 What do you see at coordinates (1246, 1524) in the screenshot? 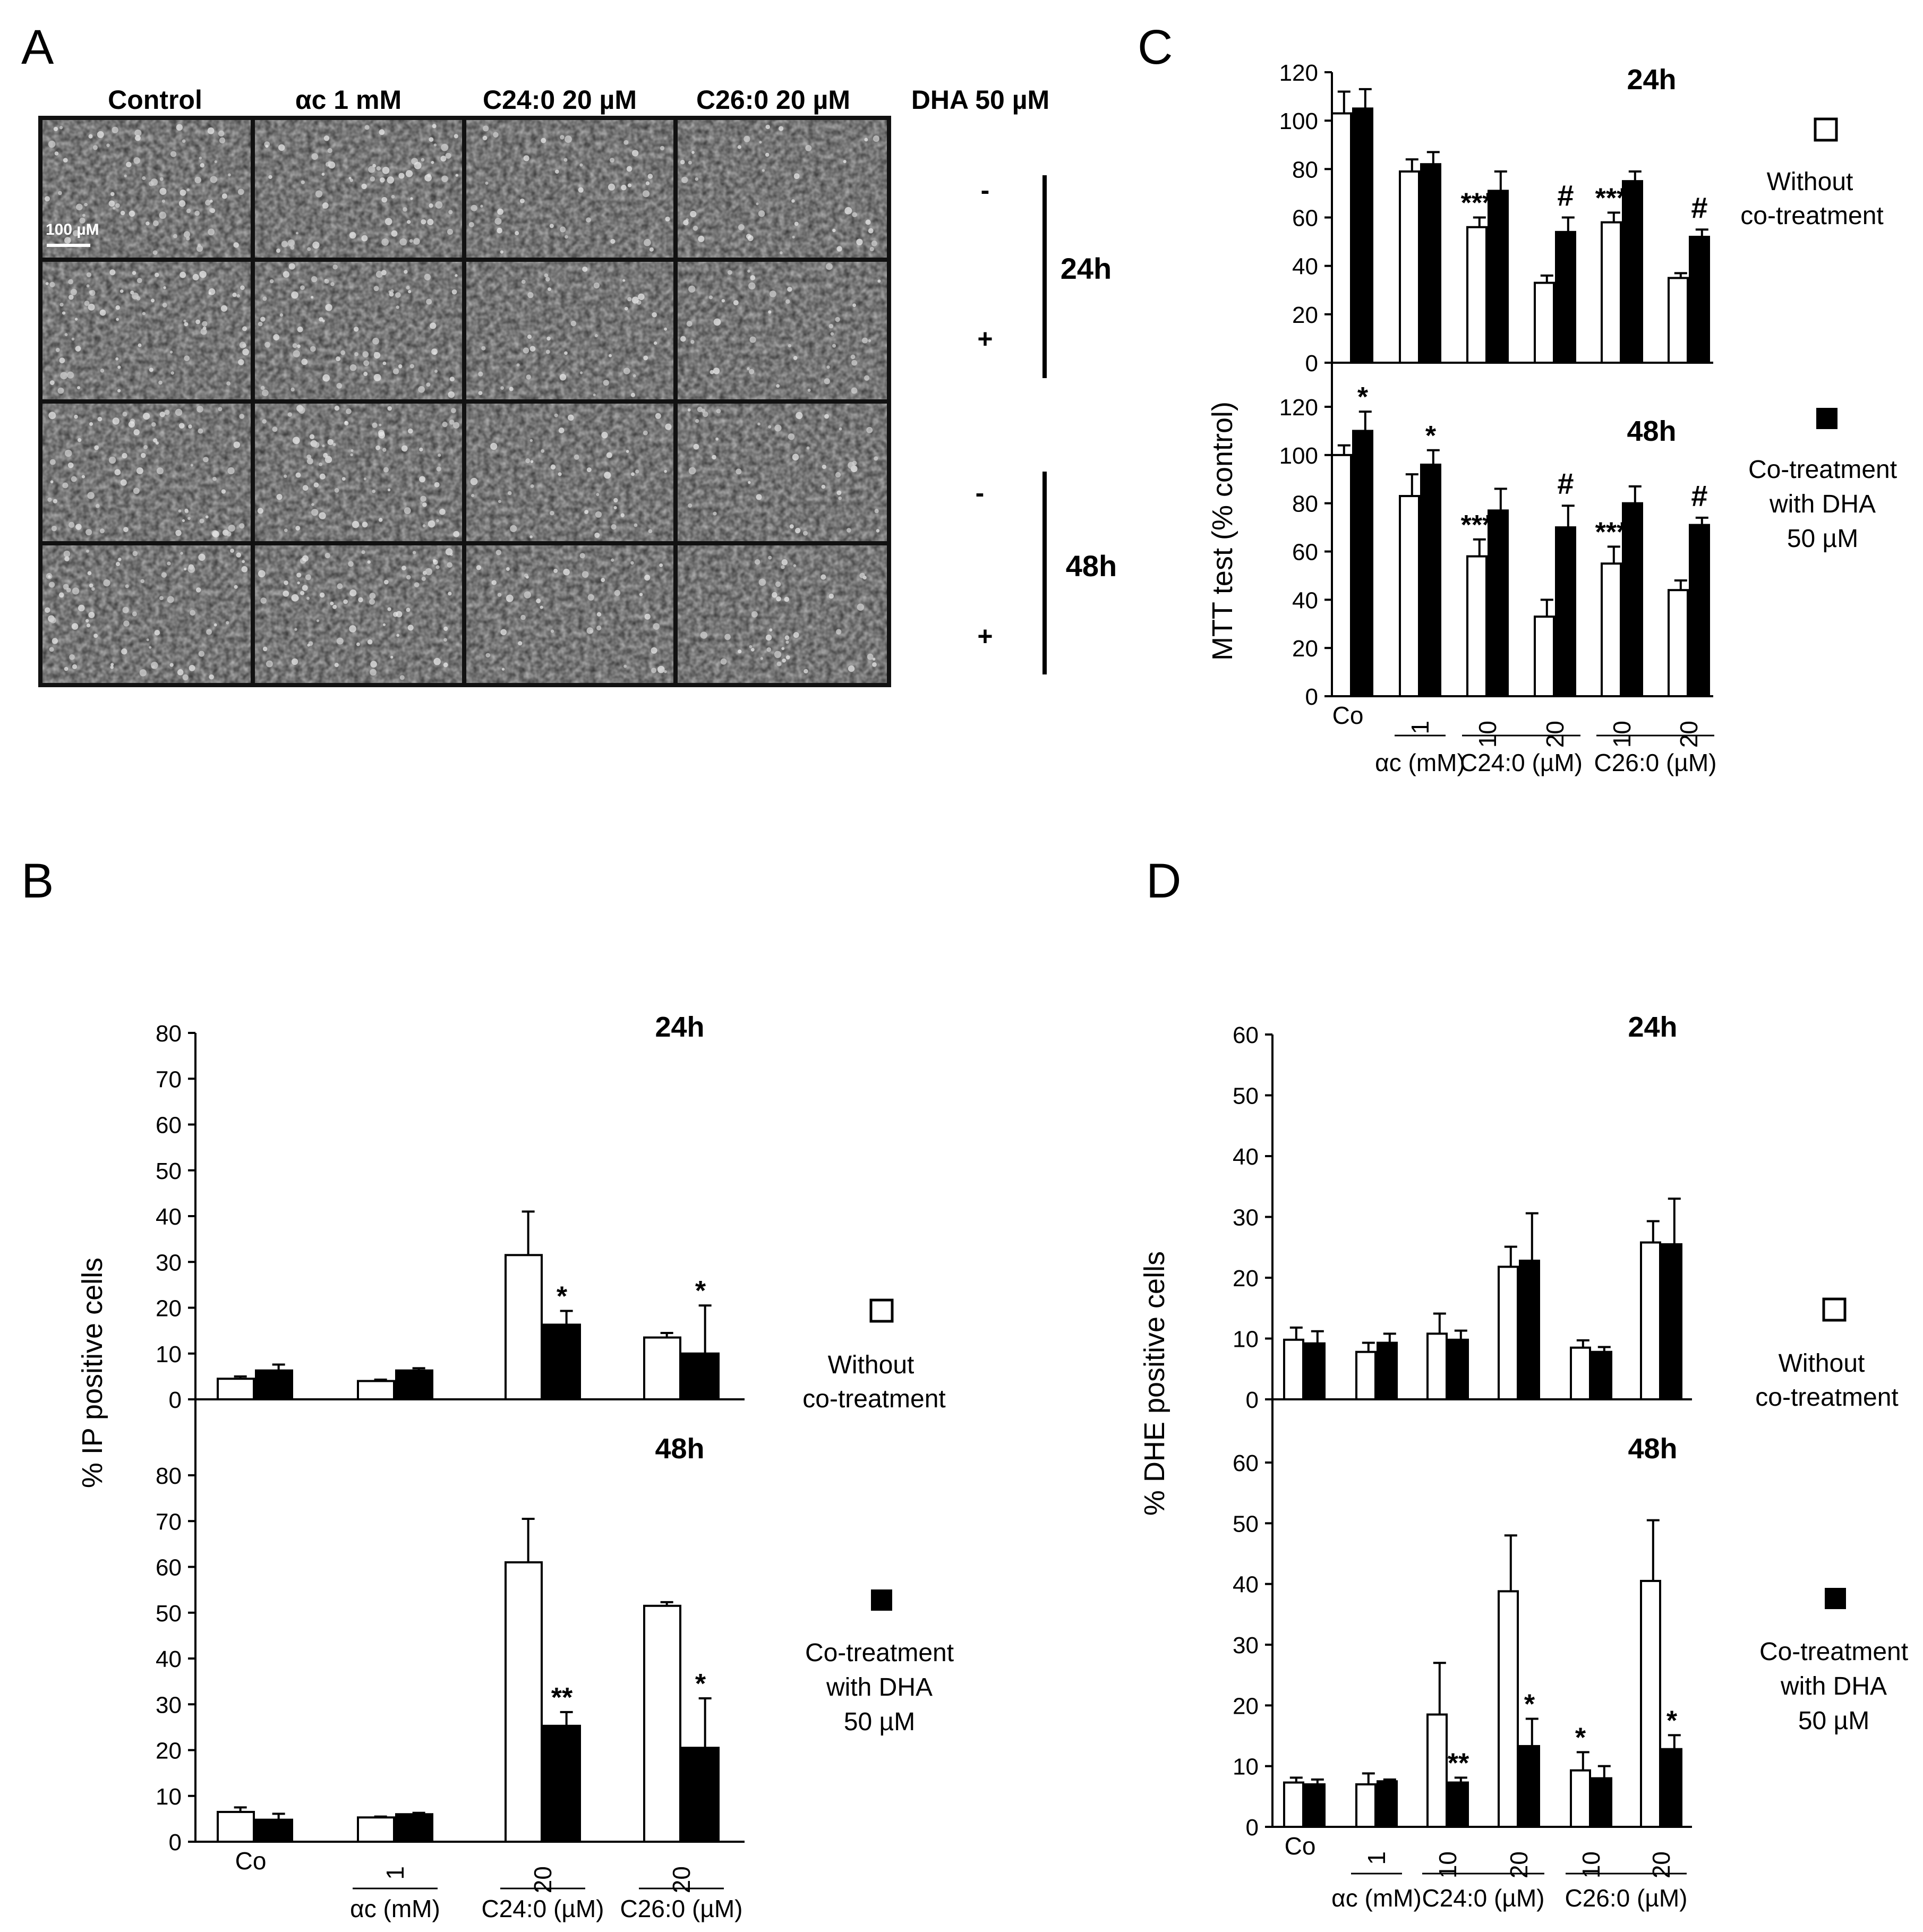
I see `y-tick-label: 50` at bounding box center [1246, 1524].